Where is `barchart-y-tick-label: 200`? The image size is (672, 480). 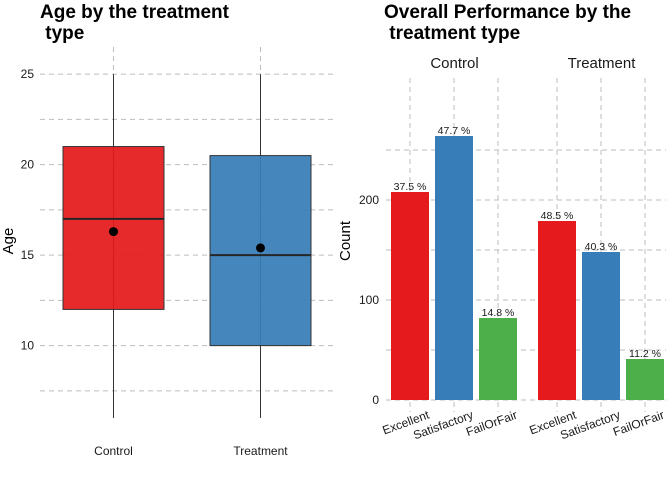 barchart-y-tick-label: 200 is located at coordinates (369, 200).